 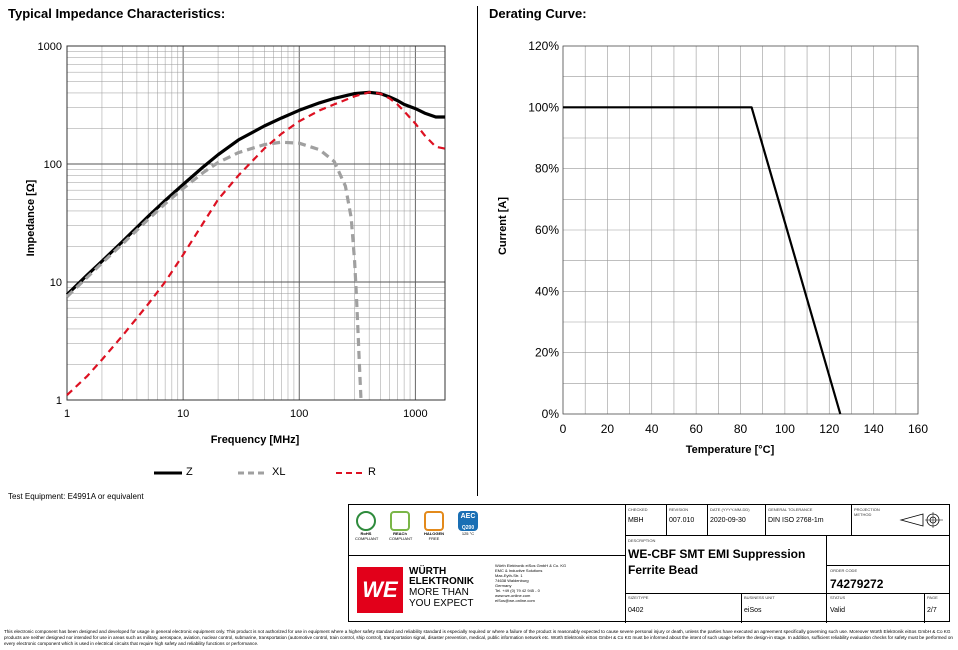 I want to click on y-tick-label: 60%, so click(x=547, y=230).